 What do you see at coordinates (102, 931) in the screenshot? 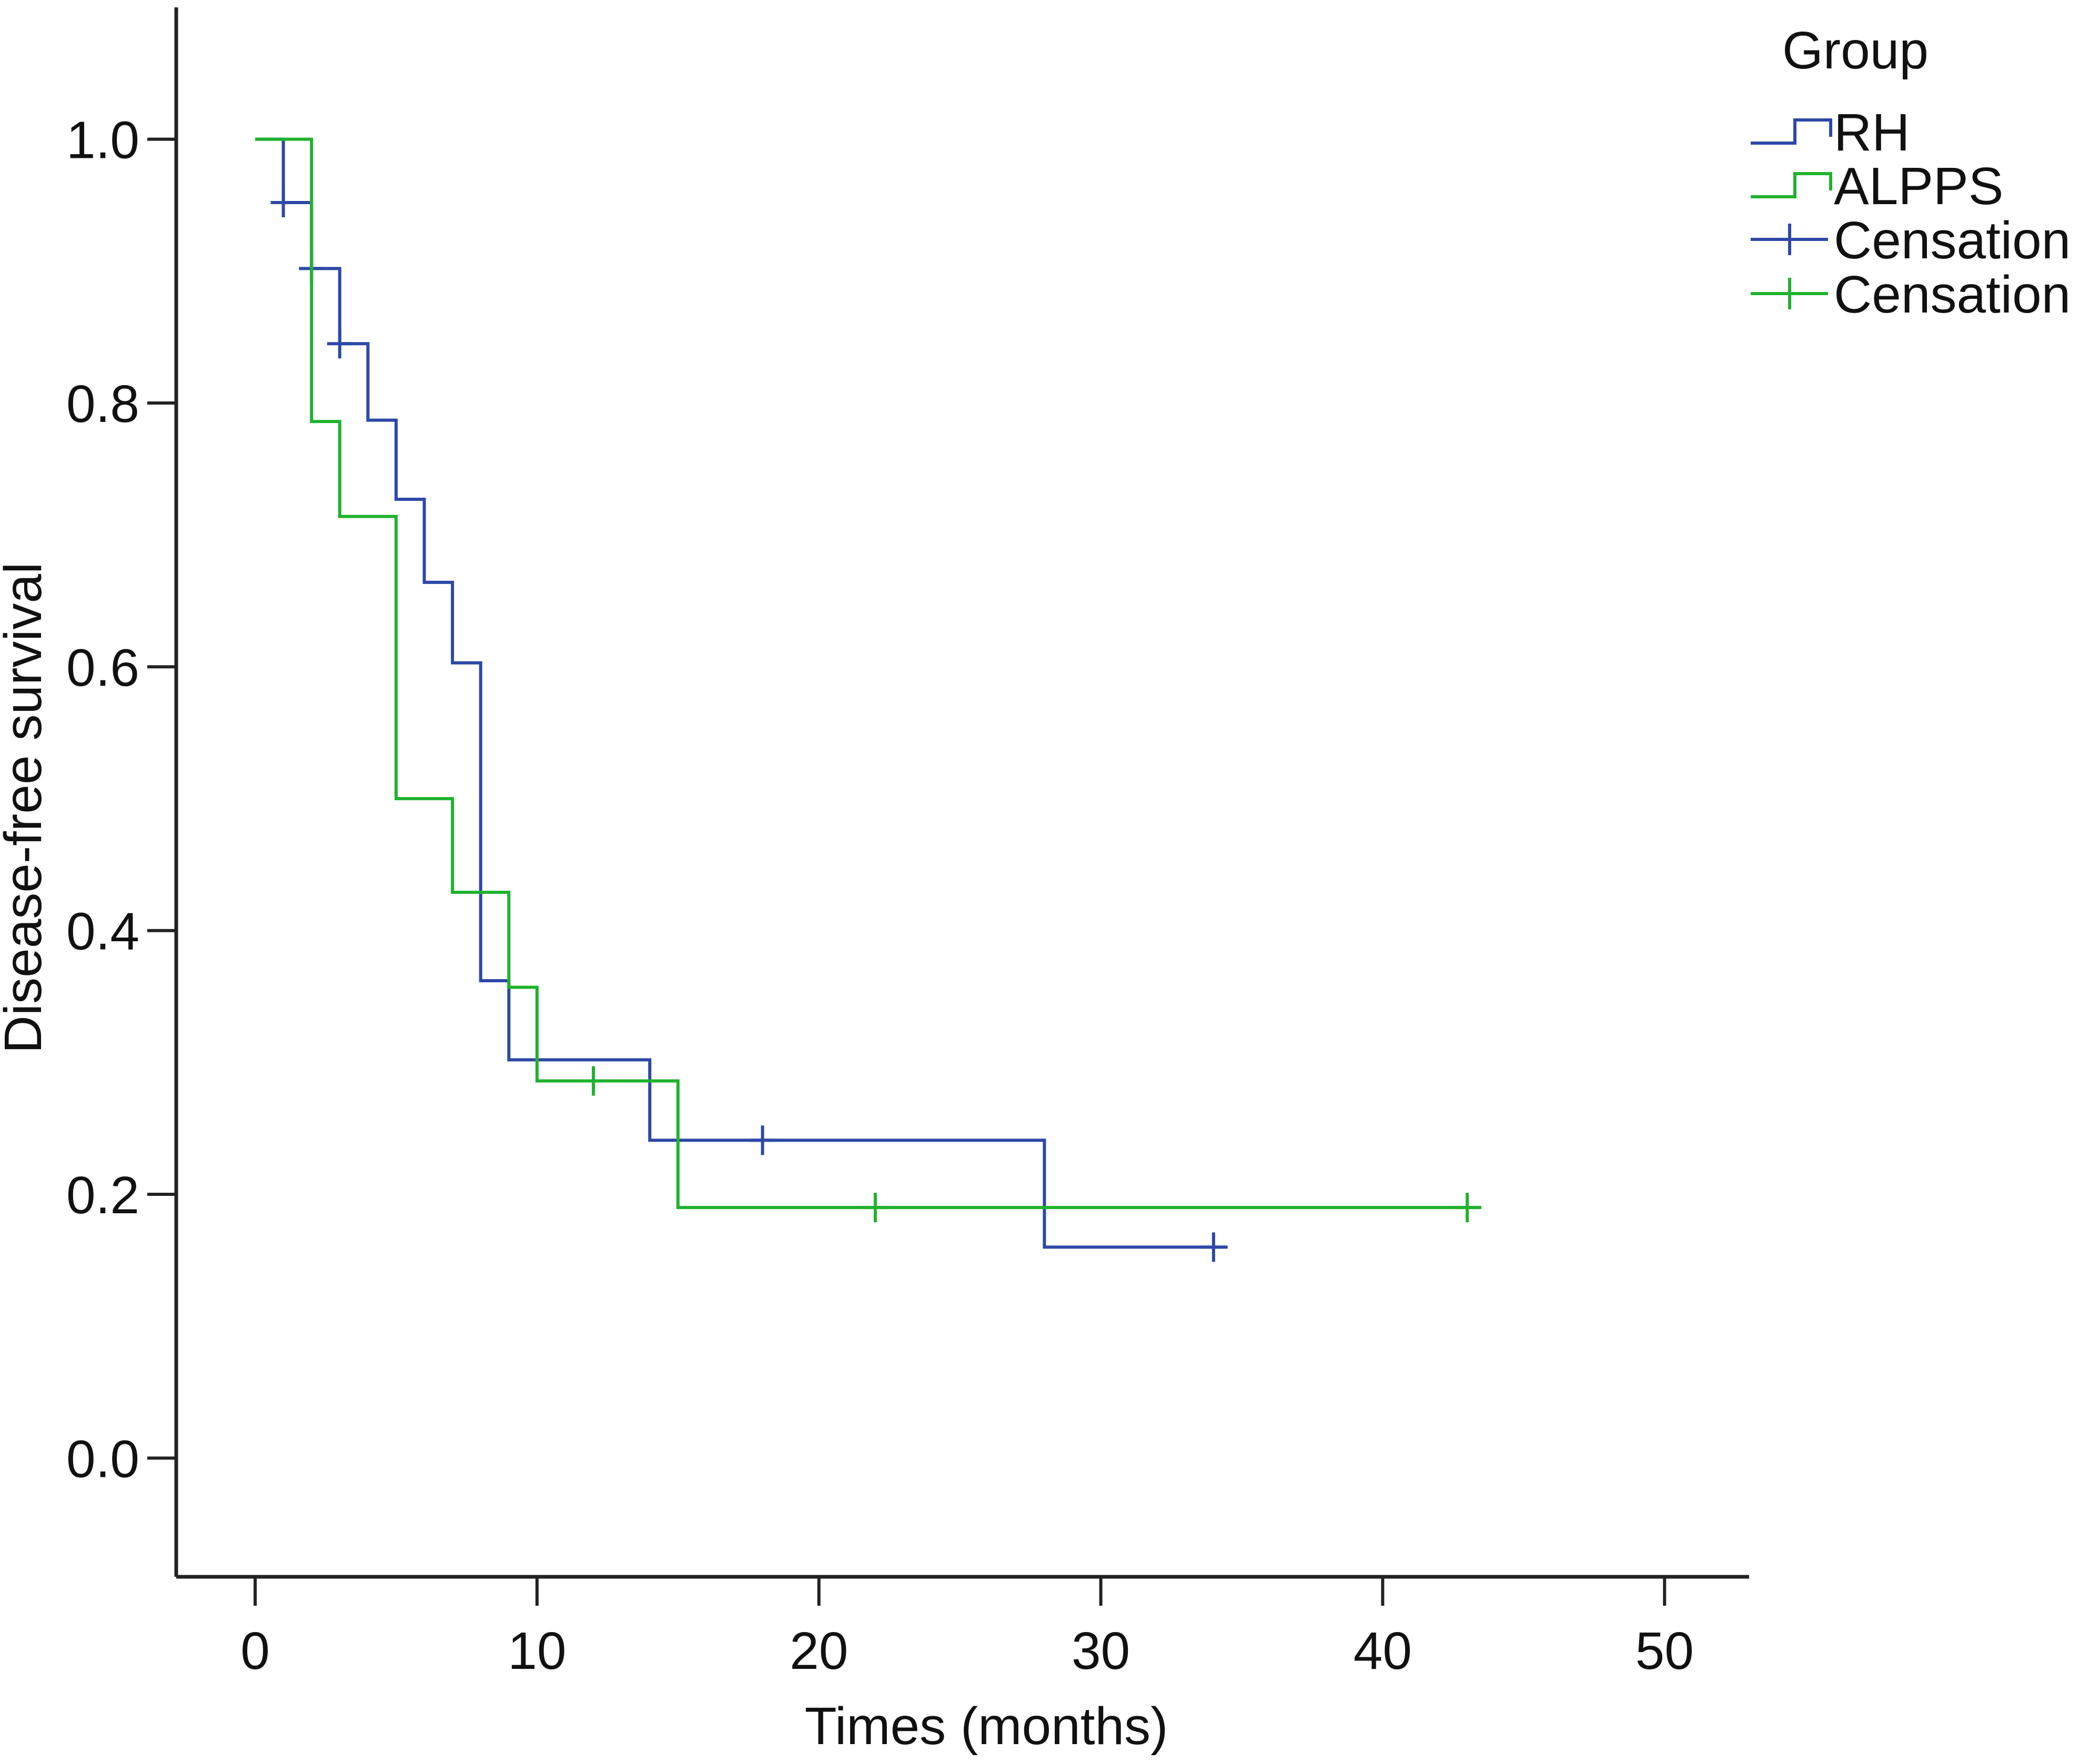
I see `y-tick-label: 0.4` at bounding box center [102, 931].